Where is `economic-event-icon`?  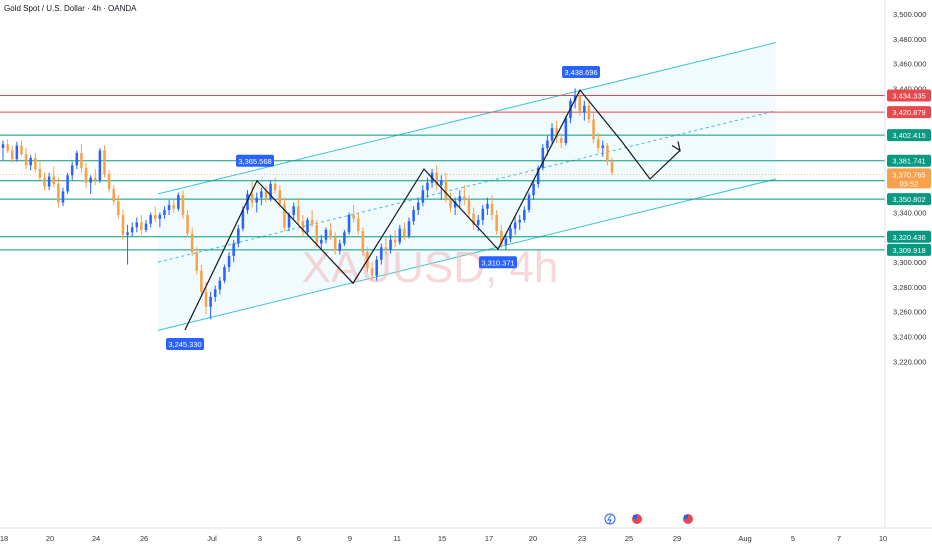
economic-event-icon is located at coordinates (610, 519).